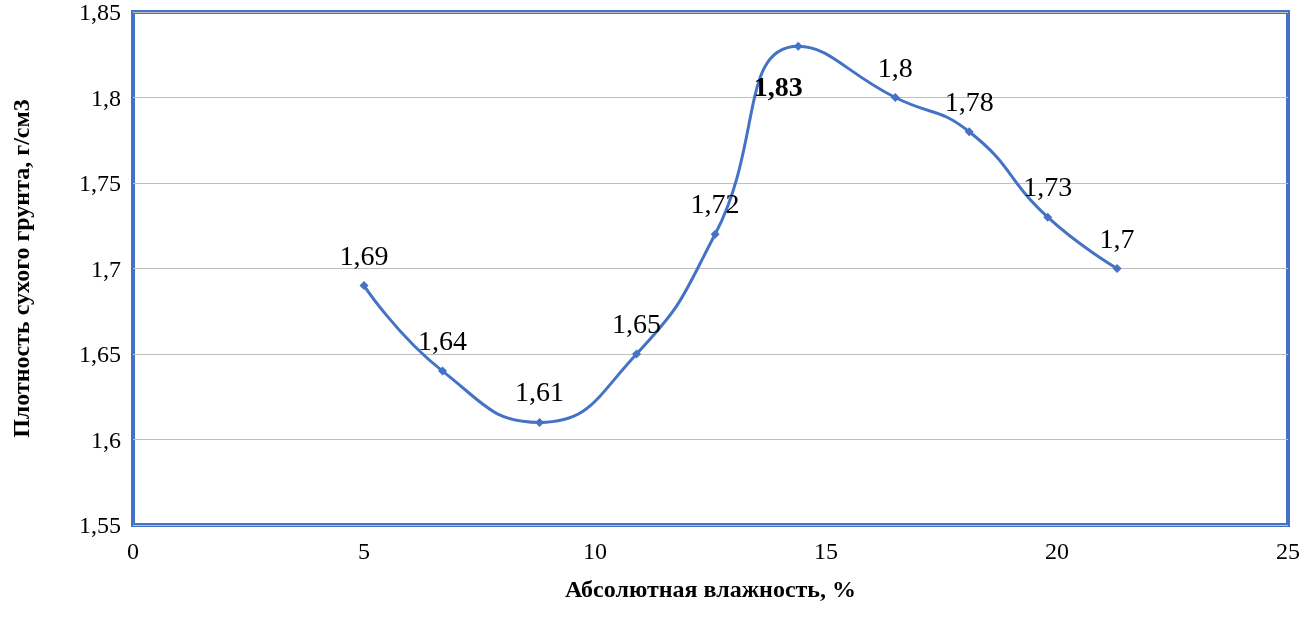  What do you see at coordinates (1288, 551) in the screenshot?
I see `x-tick-label: 25` at bounding box center [1288, 551].